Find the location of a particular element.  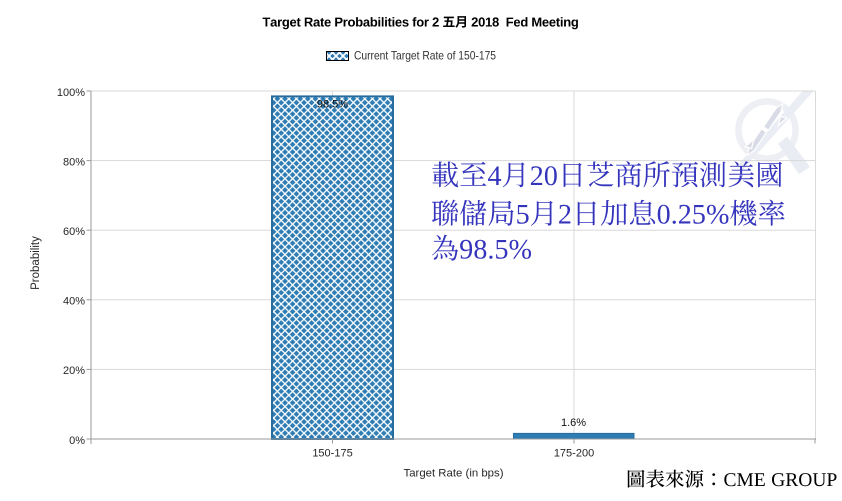

svg-text: 80% is located at coordinates (74, 162).